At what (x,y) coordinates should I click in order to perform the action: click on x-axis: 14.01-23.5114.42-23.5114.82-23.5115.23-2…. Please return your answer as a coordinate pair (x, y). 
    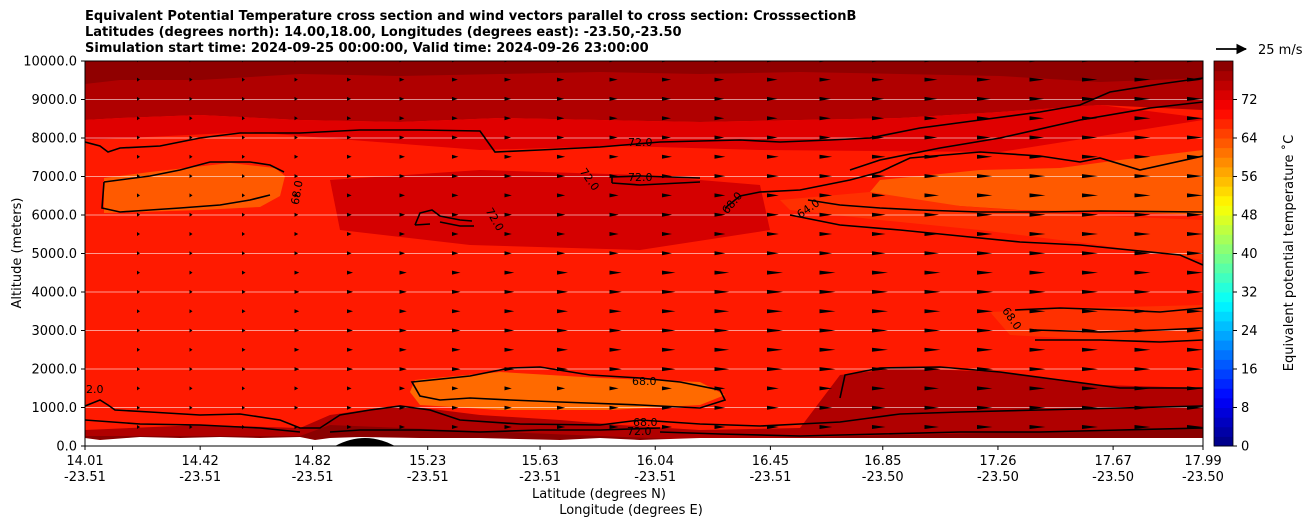
    Looking at the image, I should click on (644, 465).